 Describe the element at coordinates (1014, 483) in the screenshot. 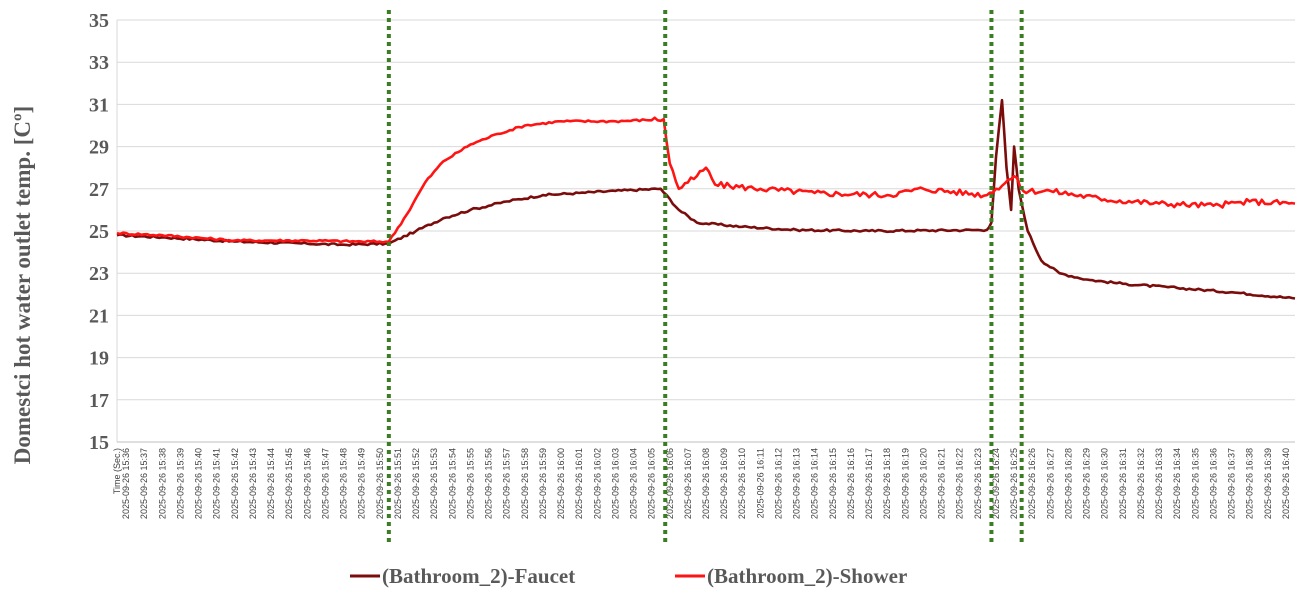

I see `x-tick-label: 2025-09-26 16:25` at that location.